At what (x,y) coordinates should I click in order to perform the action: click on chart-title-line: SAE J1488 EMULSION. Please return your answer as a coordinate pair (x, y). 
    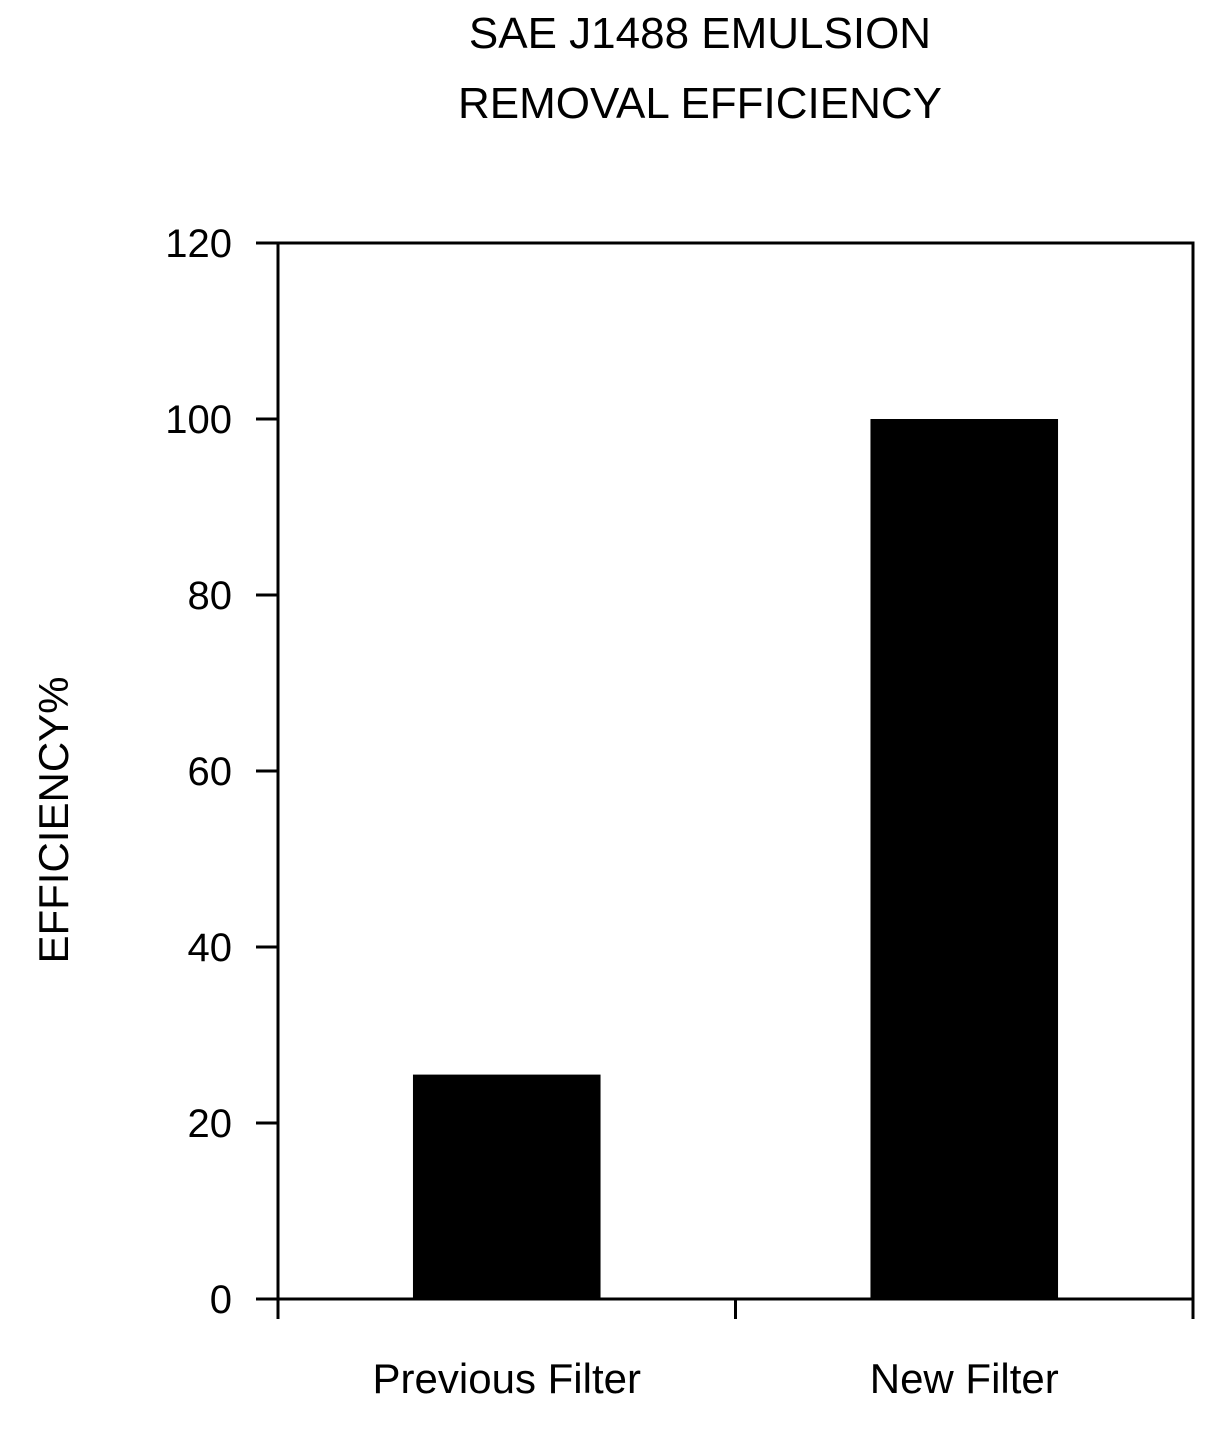
    Looking at the image, I should click on (700, 33).